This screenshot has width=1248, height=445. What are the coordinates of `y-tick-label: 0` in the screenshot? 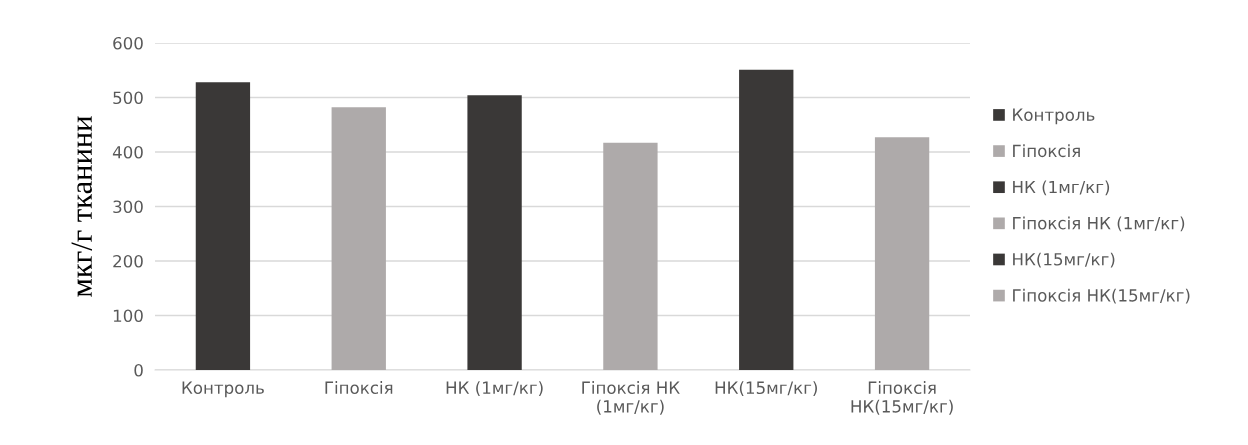 It's located at (138, 370).